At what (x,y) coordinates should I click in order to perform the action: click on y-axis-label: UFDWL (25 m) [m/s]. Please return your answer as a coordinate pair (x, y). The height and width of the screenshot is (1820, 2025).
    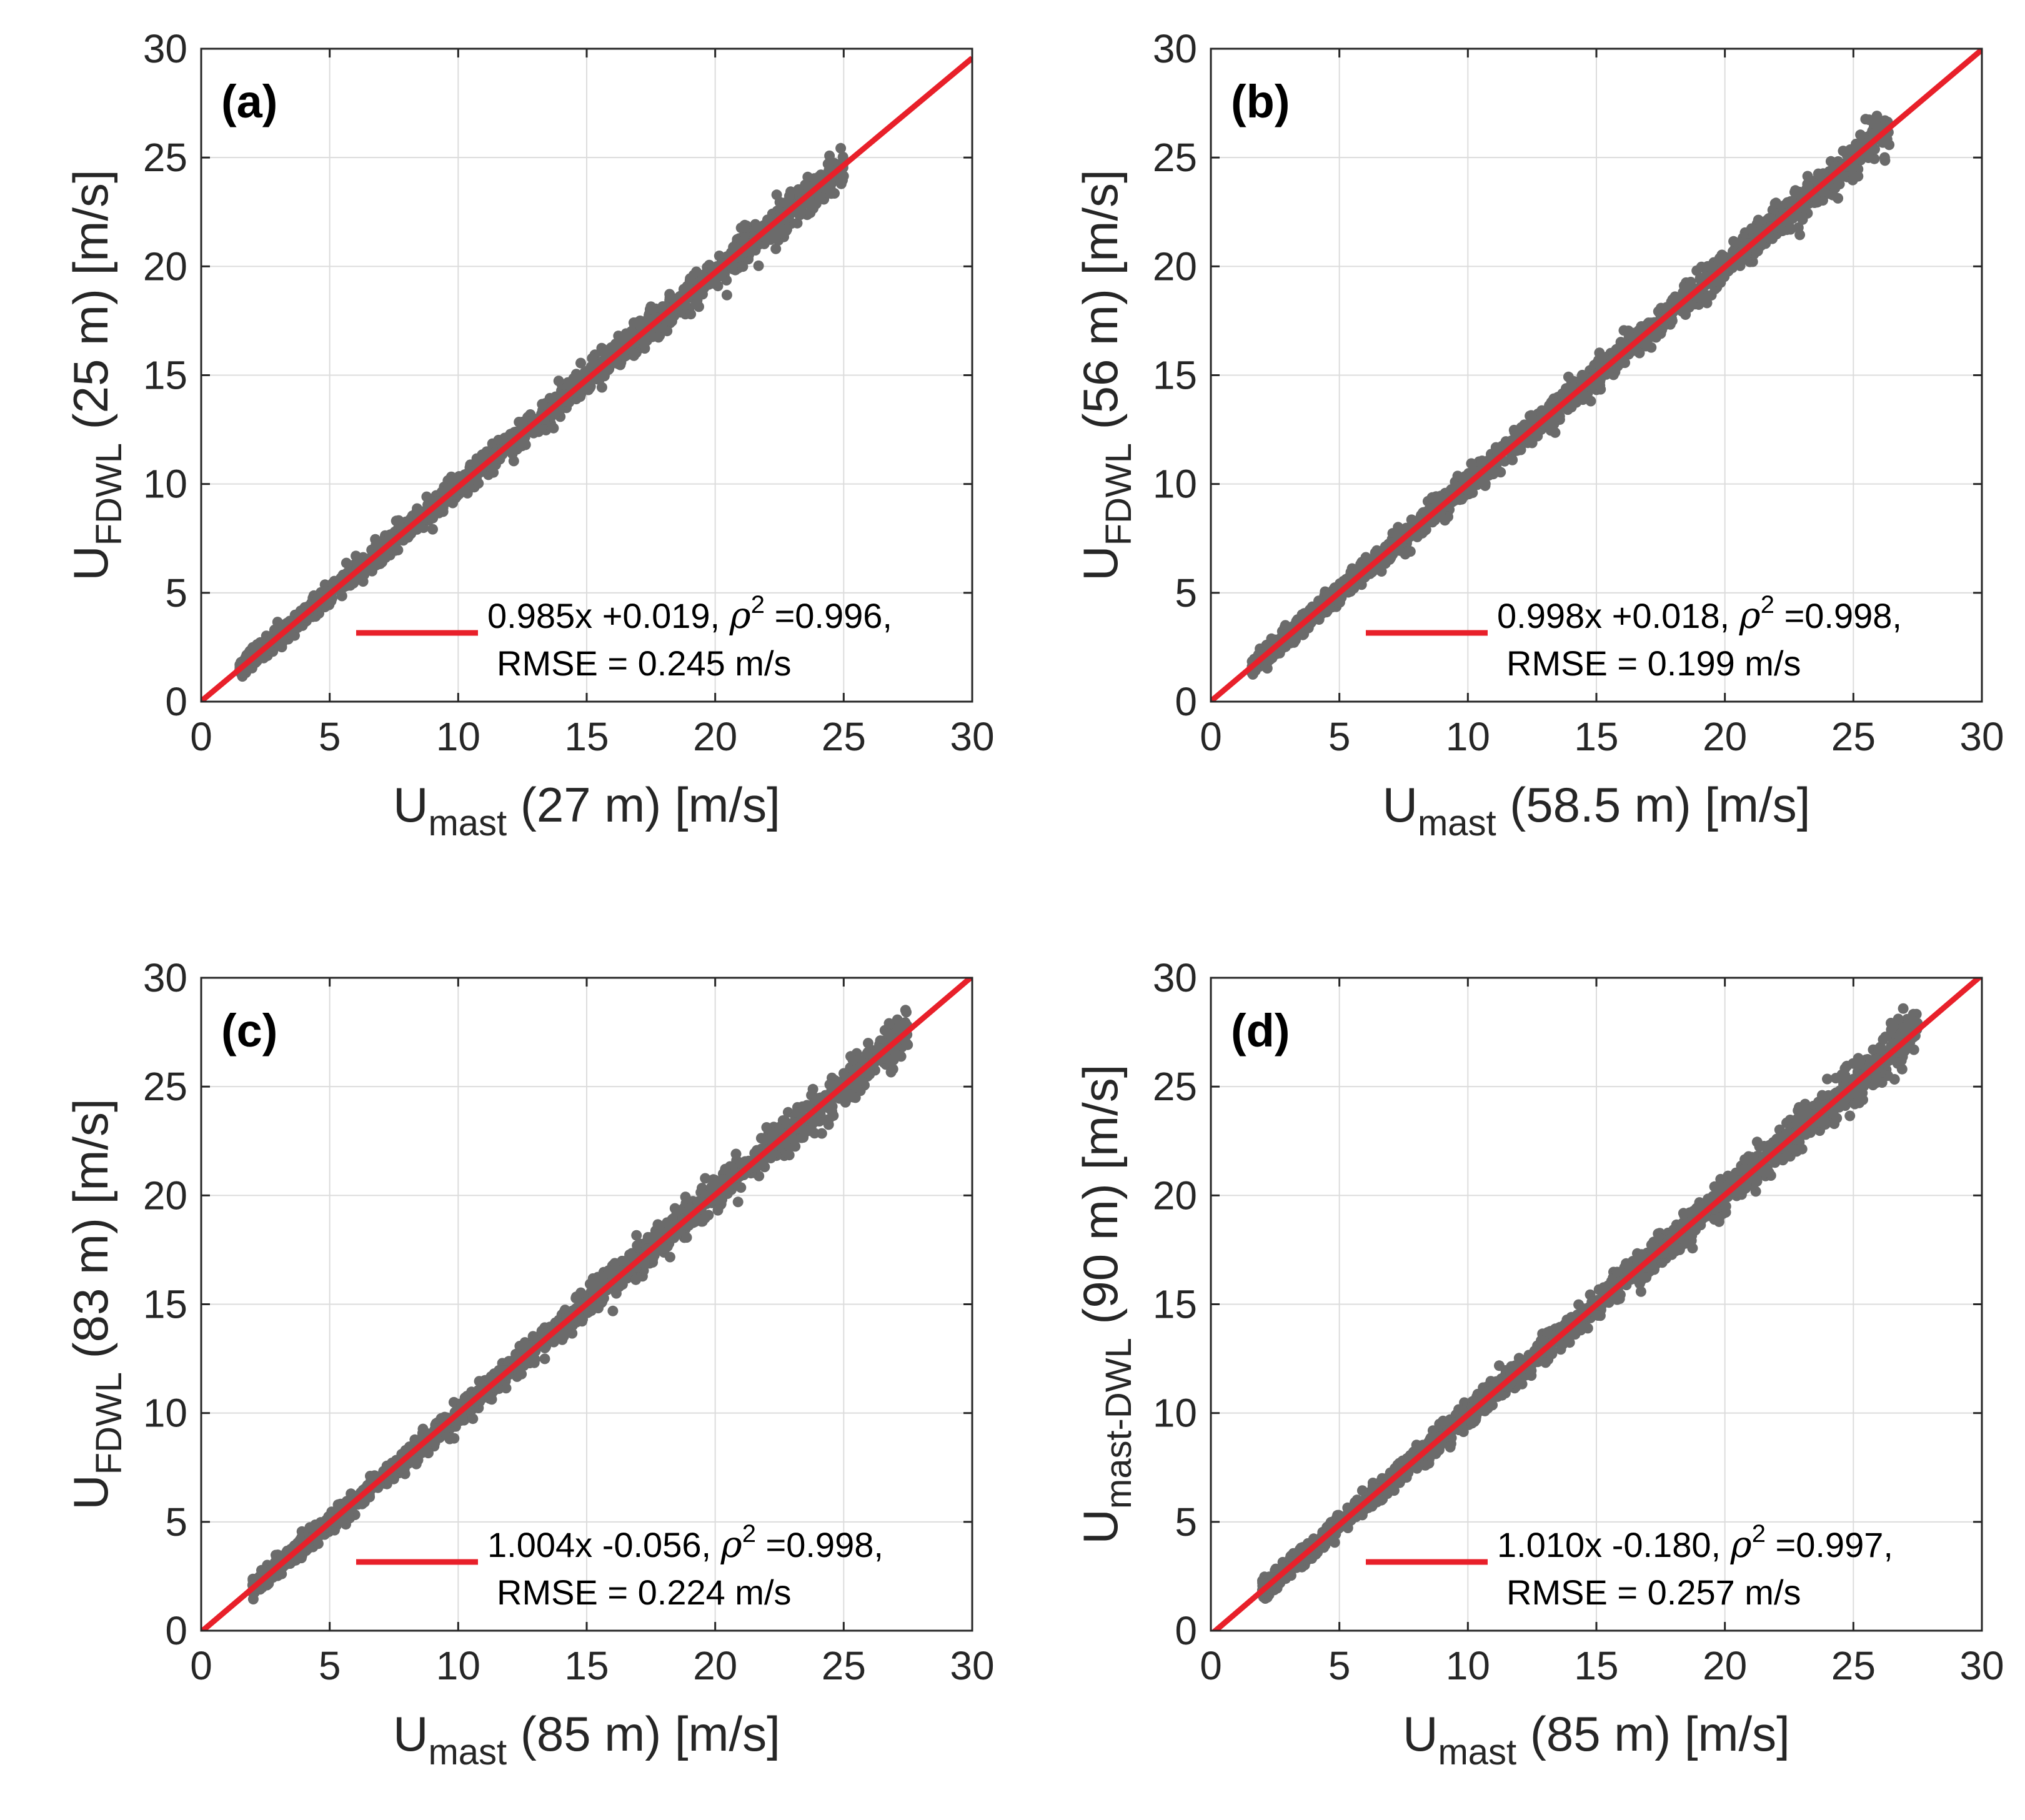
    Looking at the image, I should click on (96, 374).